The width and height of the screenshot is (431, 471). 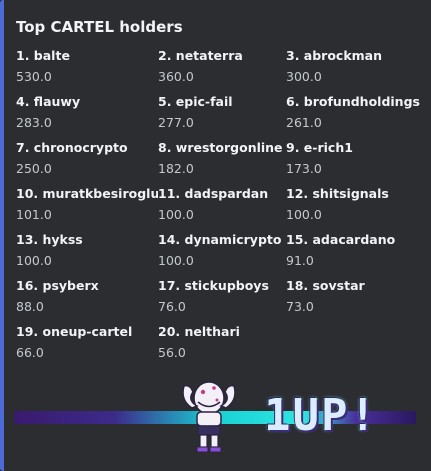 What do you see at coordinates (222, 117) in the screenshot?
I see `holder-field: 5. epic-fail 277.0` at bounding box center [222, 117].